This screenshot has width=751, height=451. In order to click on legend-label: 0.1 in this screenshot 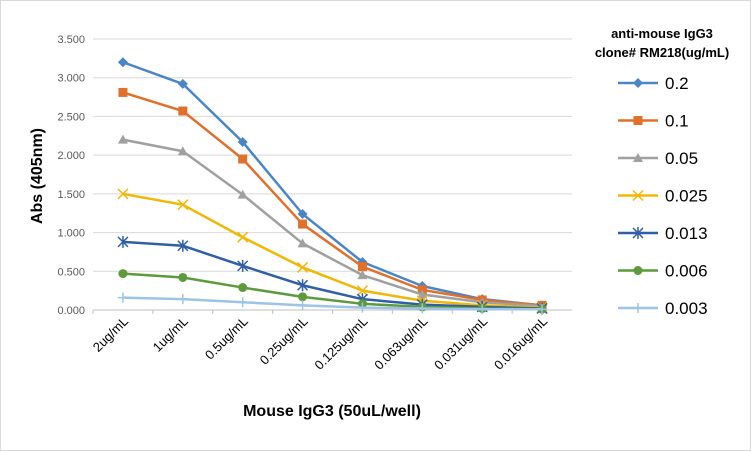, I will do `click(677, 121)`.